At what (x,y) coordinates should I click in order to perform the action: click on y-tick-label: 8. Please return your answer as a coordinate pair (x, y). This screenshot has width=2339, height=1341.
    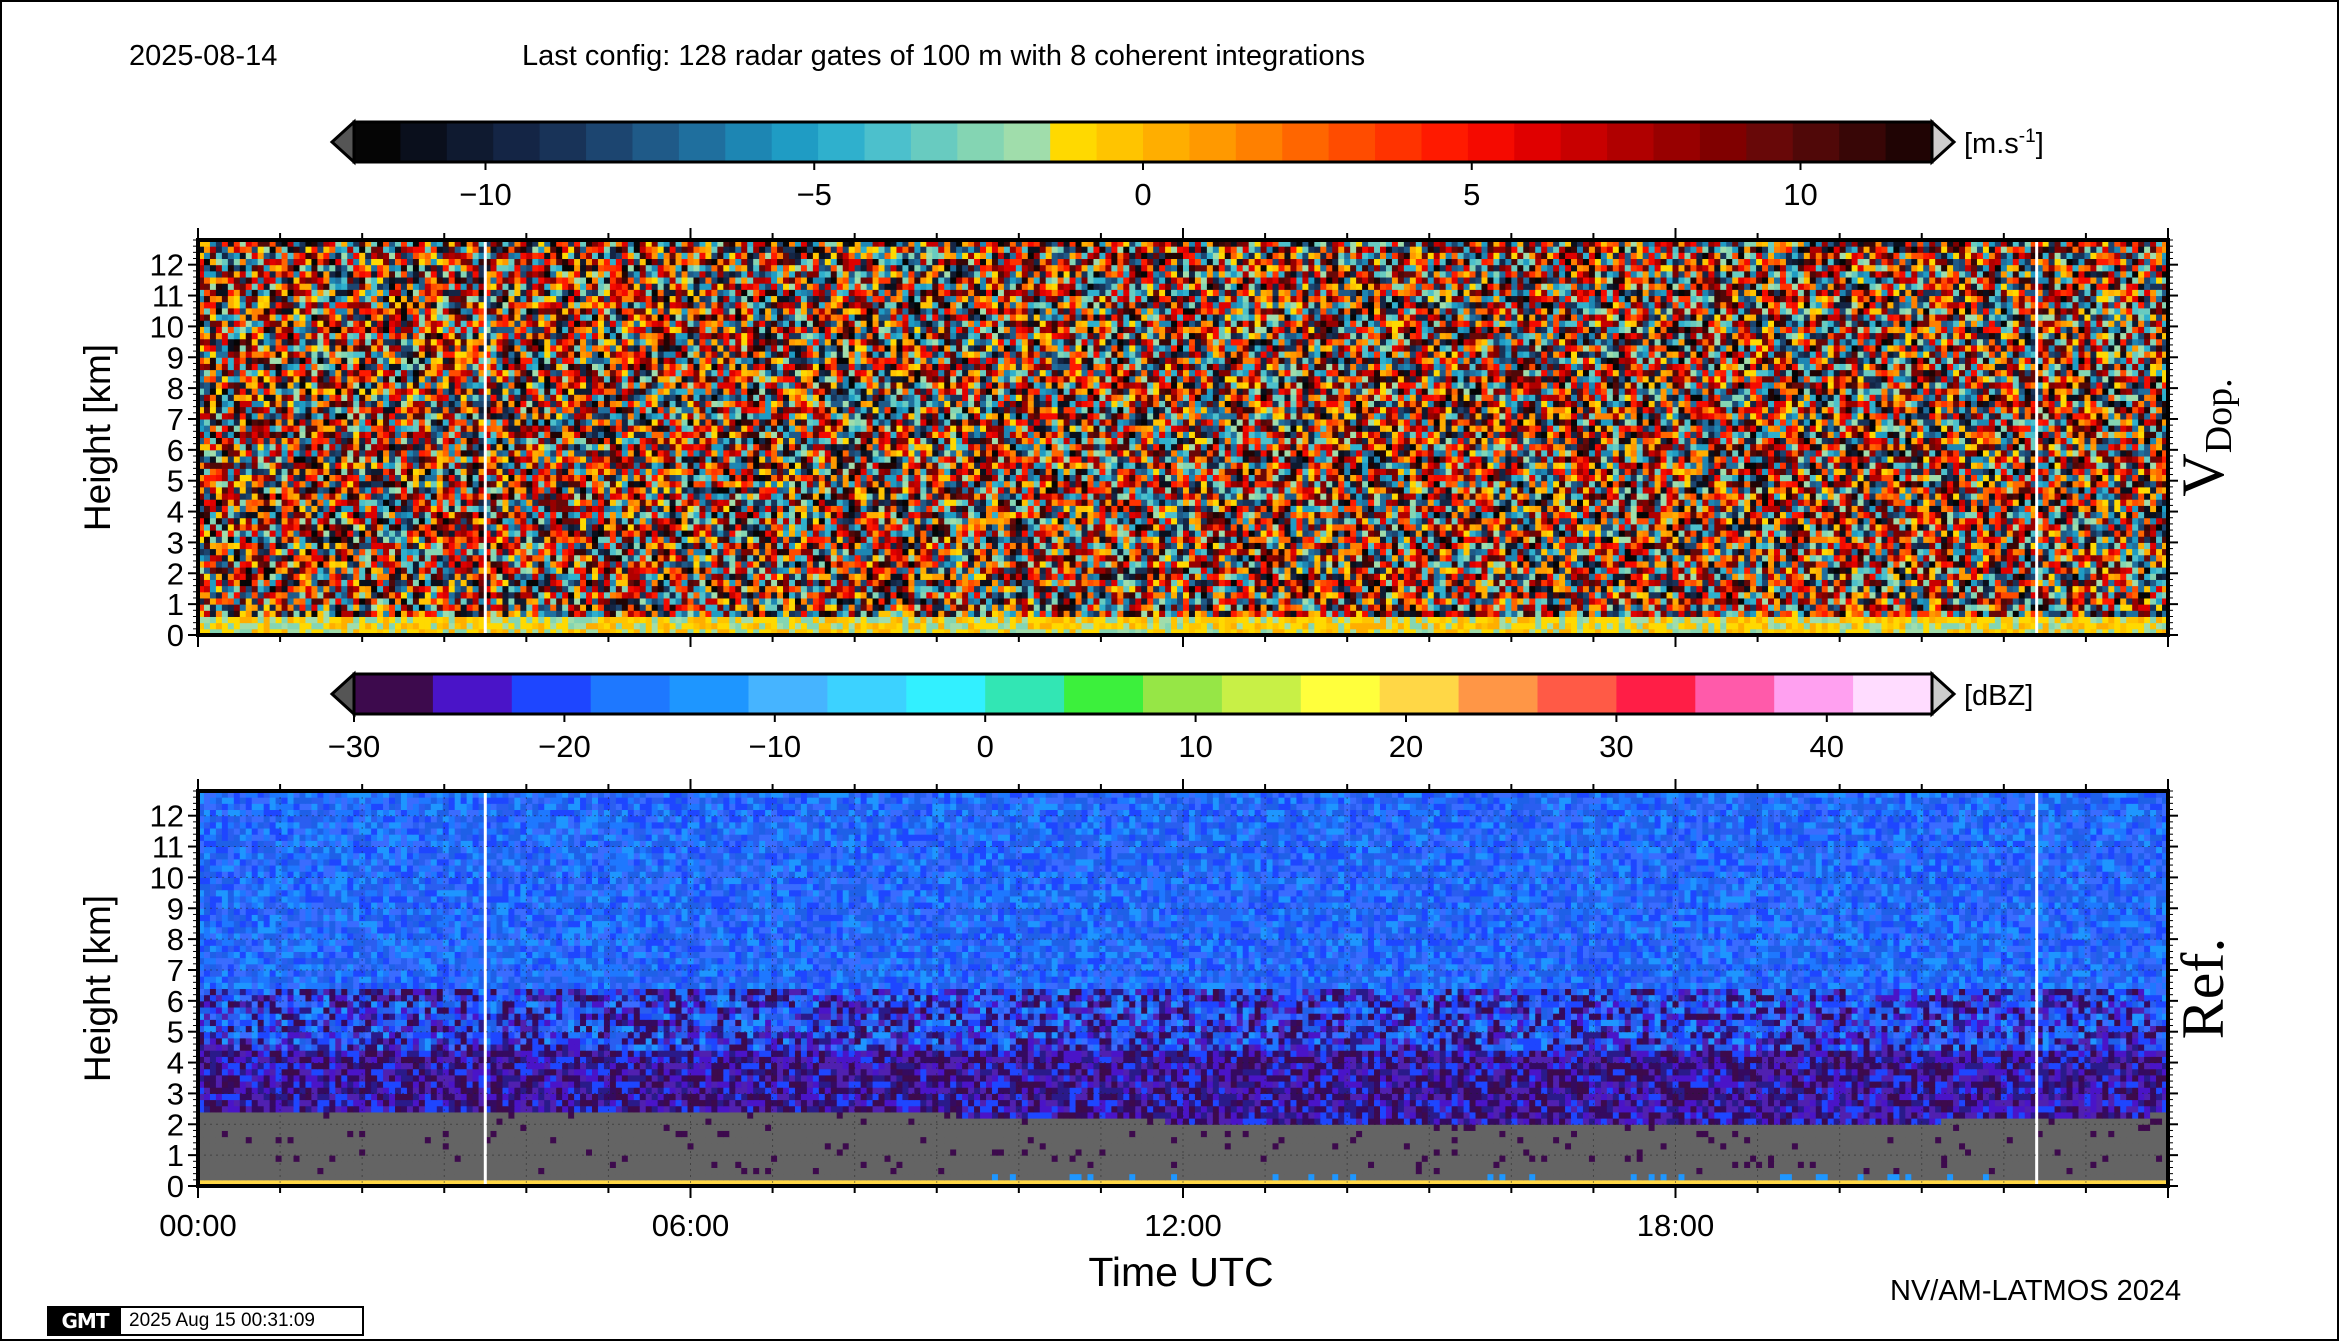
    Looking at the image, I should click on (175, 939).